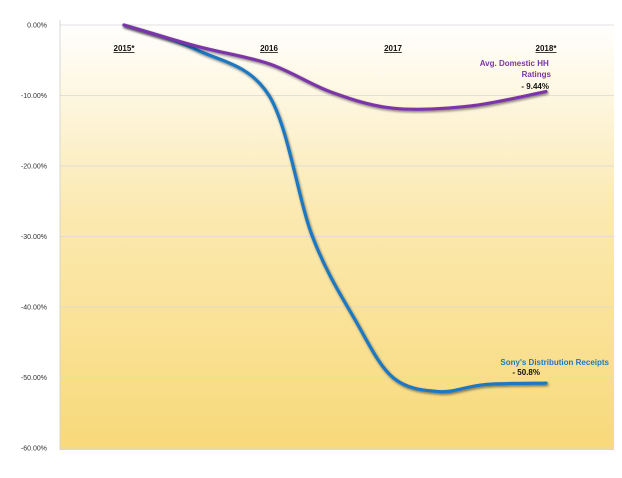 This screenshot has height=478, width=622. I want to click on ratings-annotation-title: Avg. Domestic HH Ratings, so click(516, 69).